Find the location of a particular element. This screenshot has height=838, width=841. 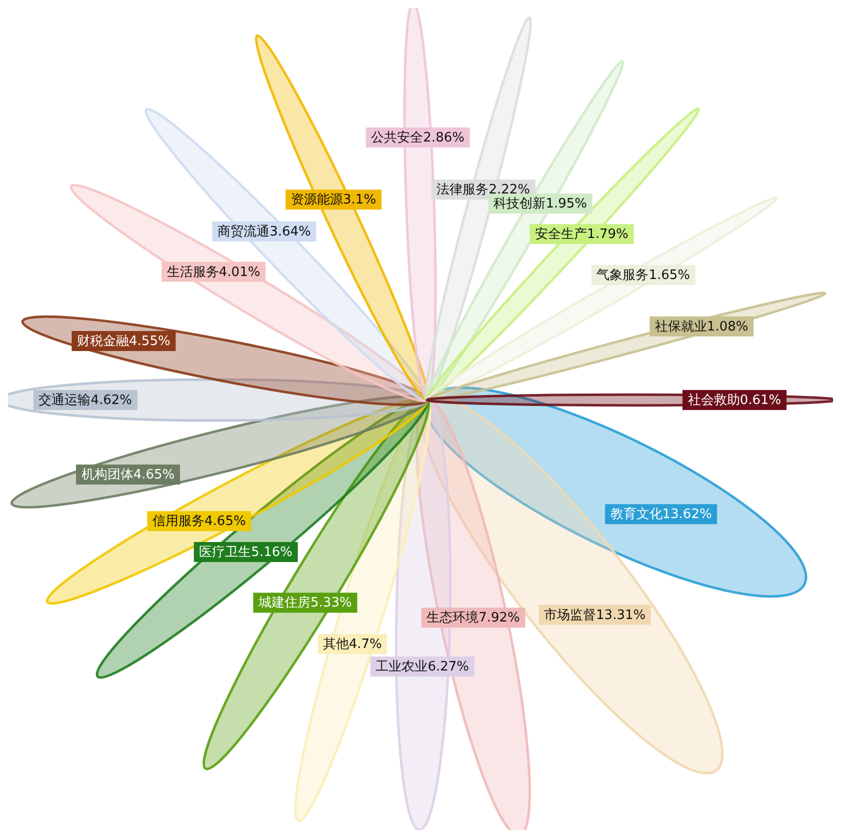

category-label: 安全生产 is located at coordinates (561, 234).